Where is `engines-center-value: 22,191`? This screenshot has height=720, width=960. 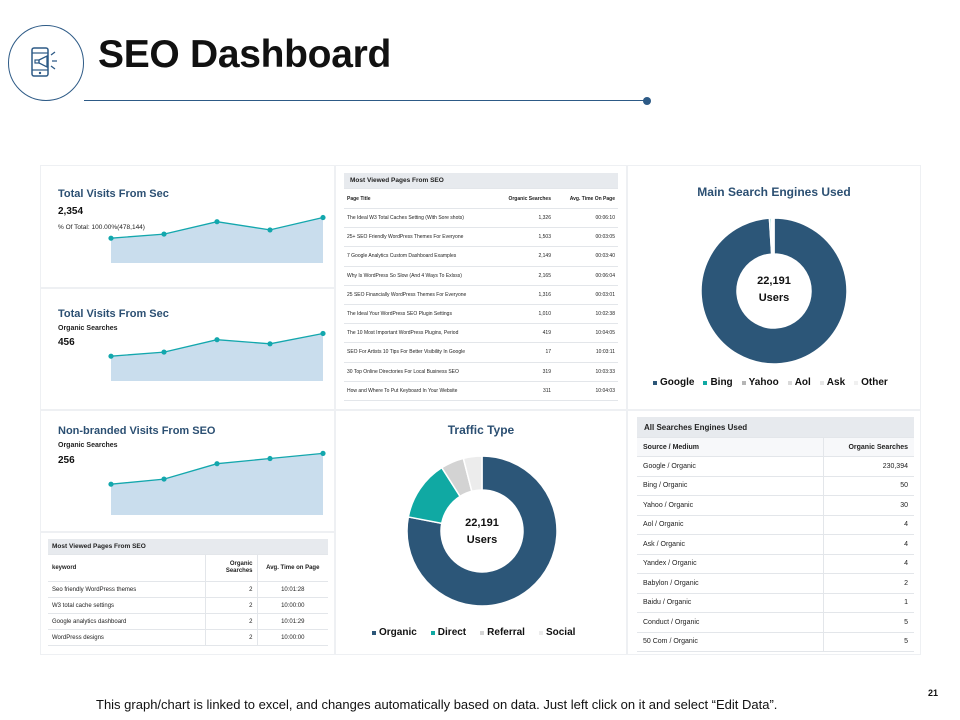 engines-center-value: 22,191 is located at coordinates (774, 281).